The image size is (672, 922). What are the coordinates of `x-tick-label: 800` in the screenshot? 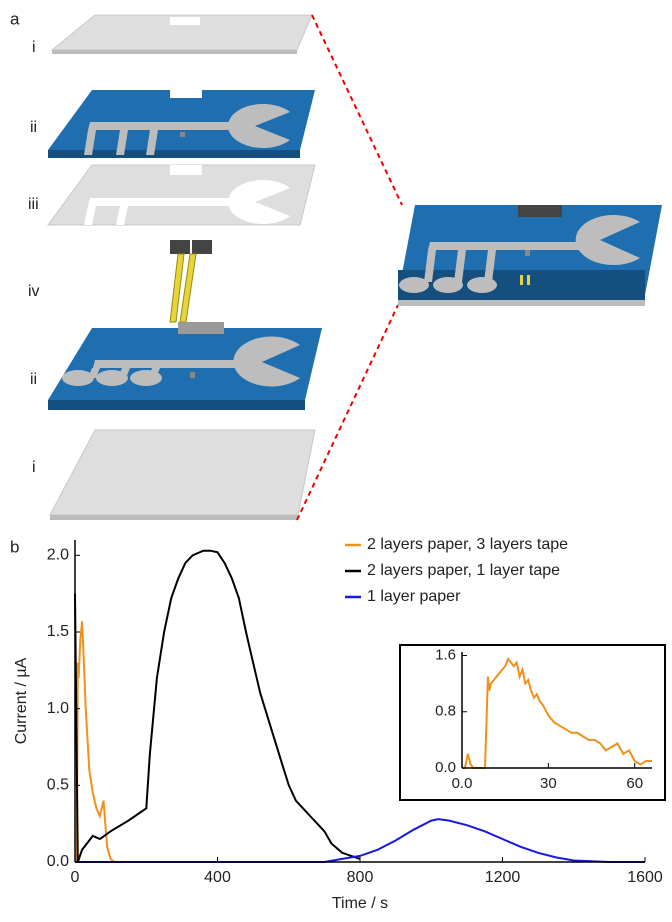 It's located at (360, 877).